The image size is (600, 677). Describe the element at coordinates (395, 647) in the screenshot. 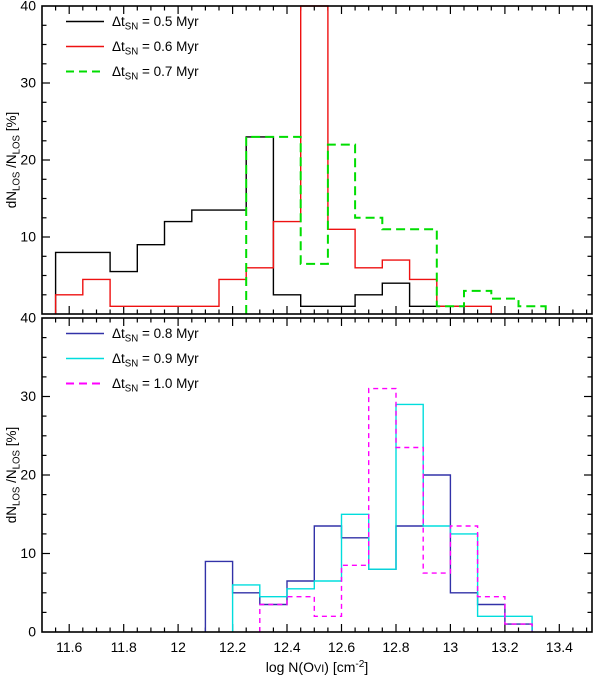

I see `x-tick-label: 12.8` at that location.